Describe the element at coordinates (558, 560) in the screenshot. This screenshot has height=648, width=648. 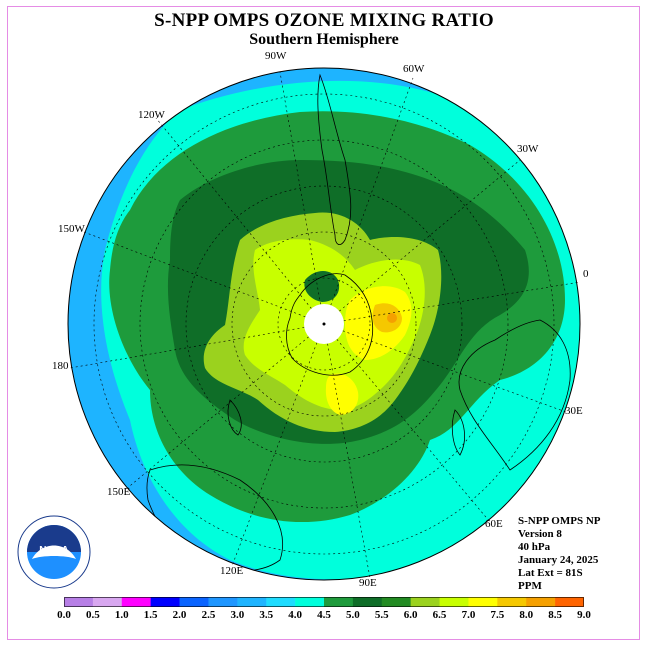
I see `info-date: January 24, 2025` at that location.